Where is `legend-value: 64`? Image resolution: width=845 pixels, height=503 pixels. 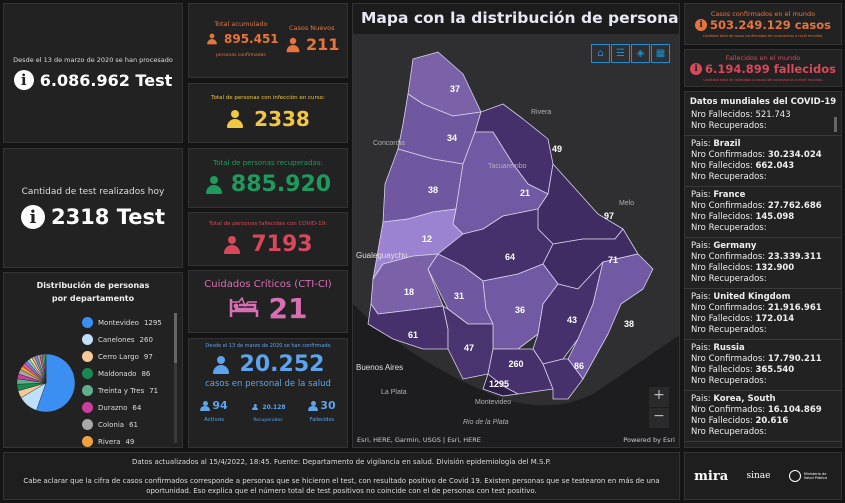
legend-value: 64 is located at coordinates (137, 407).